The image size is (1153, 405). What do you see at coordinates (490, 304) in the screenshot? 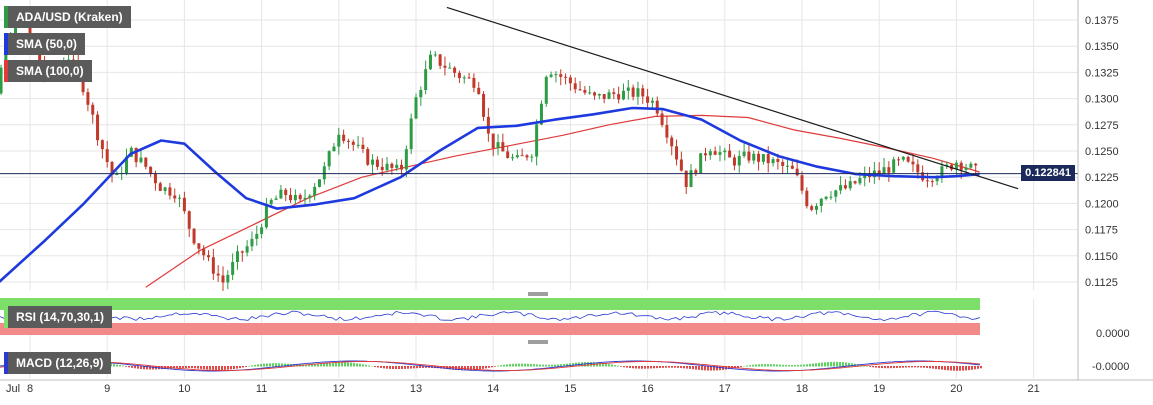
I see `rsi-overbought-zone` at bounding box center [490, 304].